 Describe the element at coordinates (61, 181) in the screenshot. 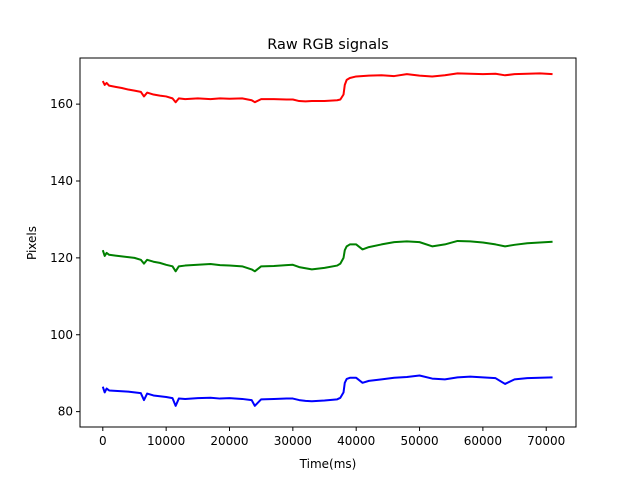

I see `y-tick-label: 140` at that location.